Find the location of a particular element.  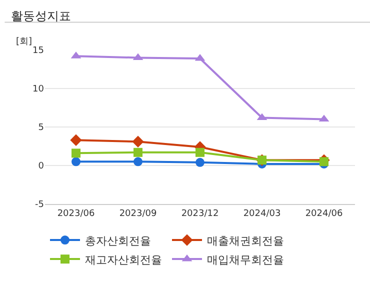

x-tick-label: 2023/06 is located at coordinates (76, 213).